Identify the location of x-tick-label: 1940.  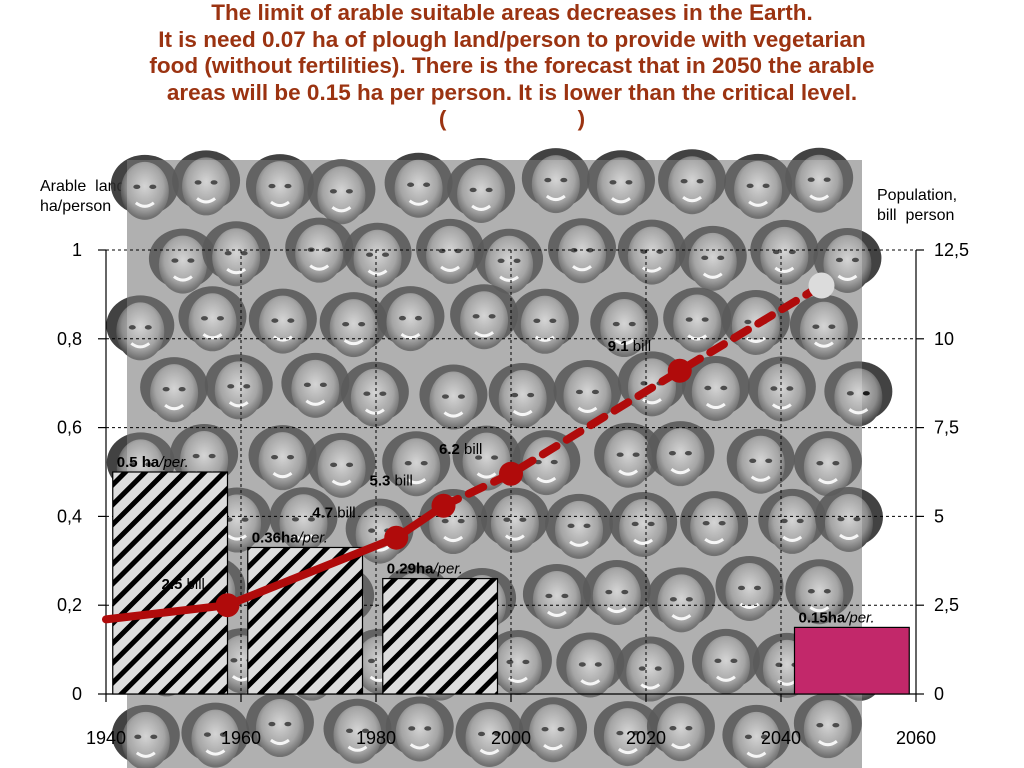
(106, 738).